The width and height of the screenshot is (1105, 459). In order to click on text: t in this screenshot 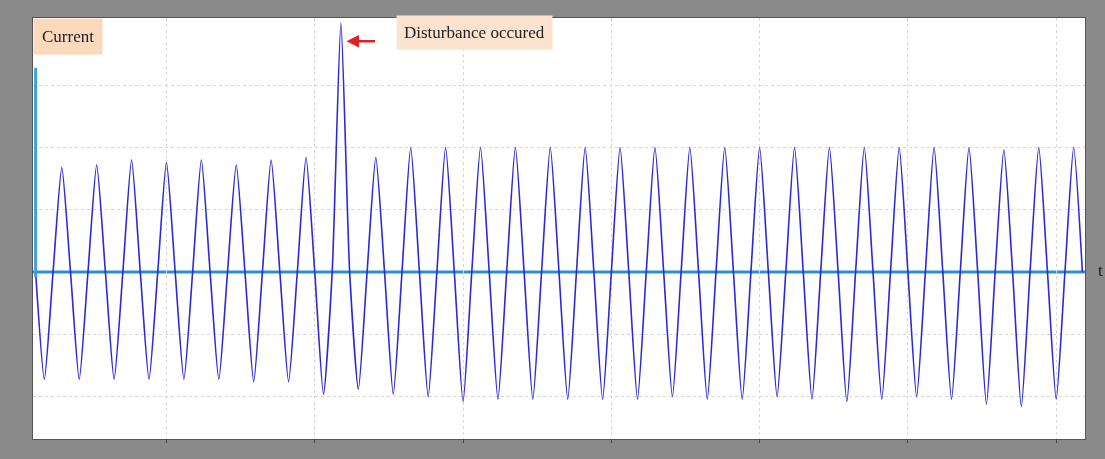, I will do `click(1100, 270)`.